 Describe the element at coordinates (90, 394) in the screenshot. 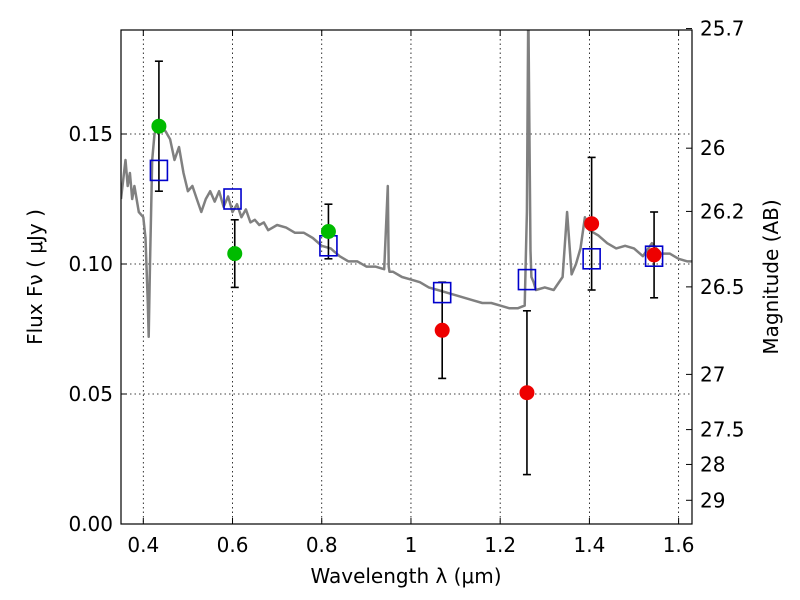

I see `y-tick-label: 0.05` at that location.